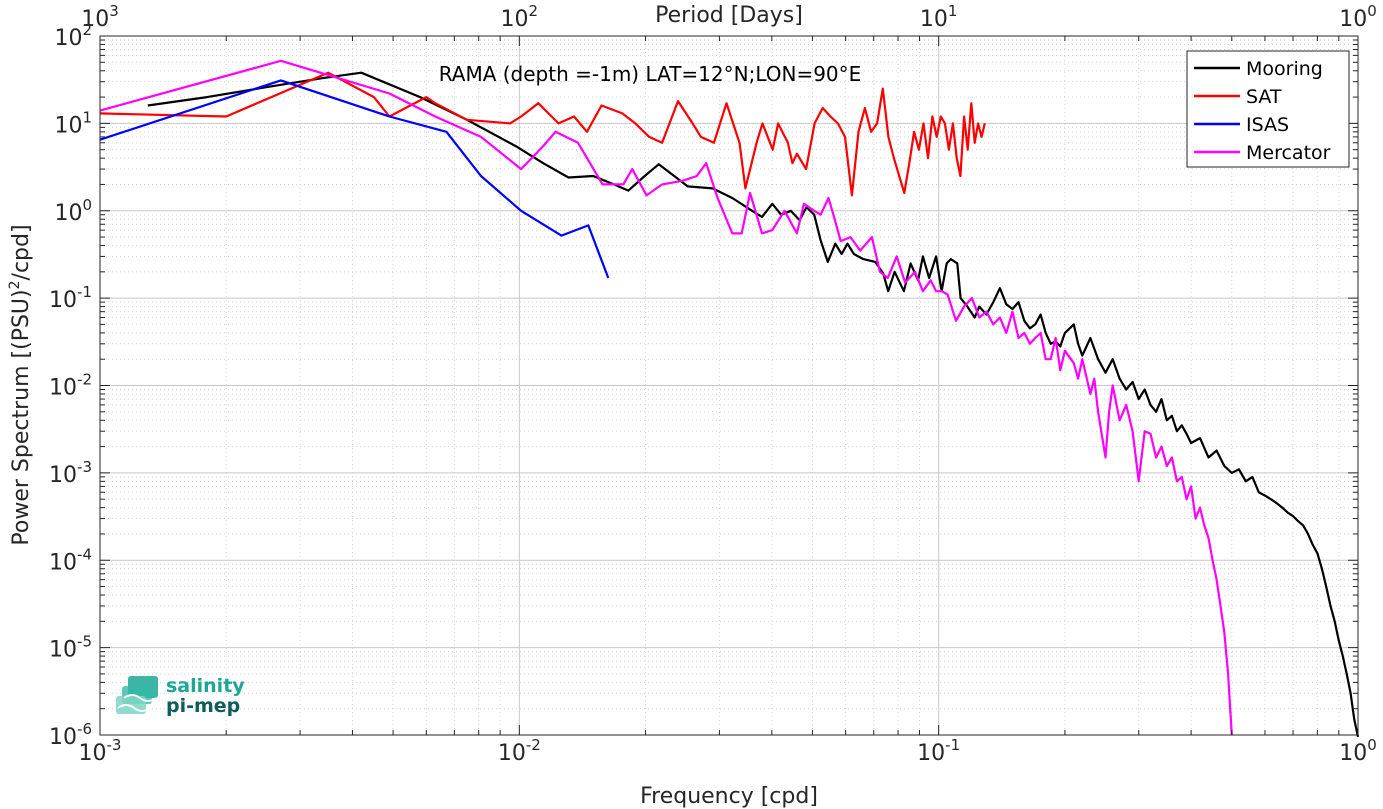 Image resolution: width=1383 pixels, height=809 pixels. Describe the element at coordinates (650, 74) in the screenshot. I see `chart-title: RAMA (depth =-1m) LAT=12°N;LON=90°E` at that location.